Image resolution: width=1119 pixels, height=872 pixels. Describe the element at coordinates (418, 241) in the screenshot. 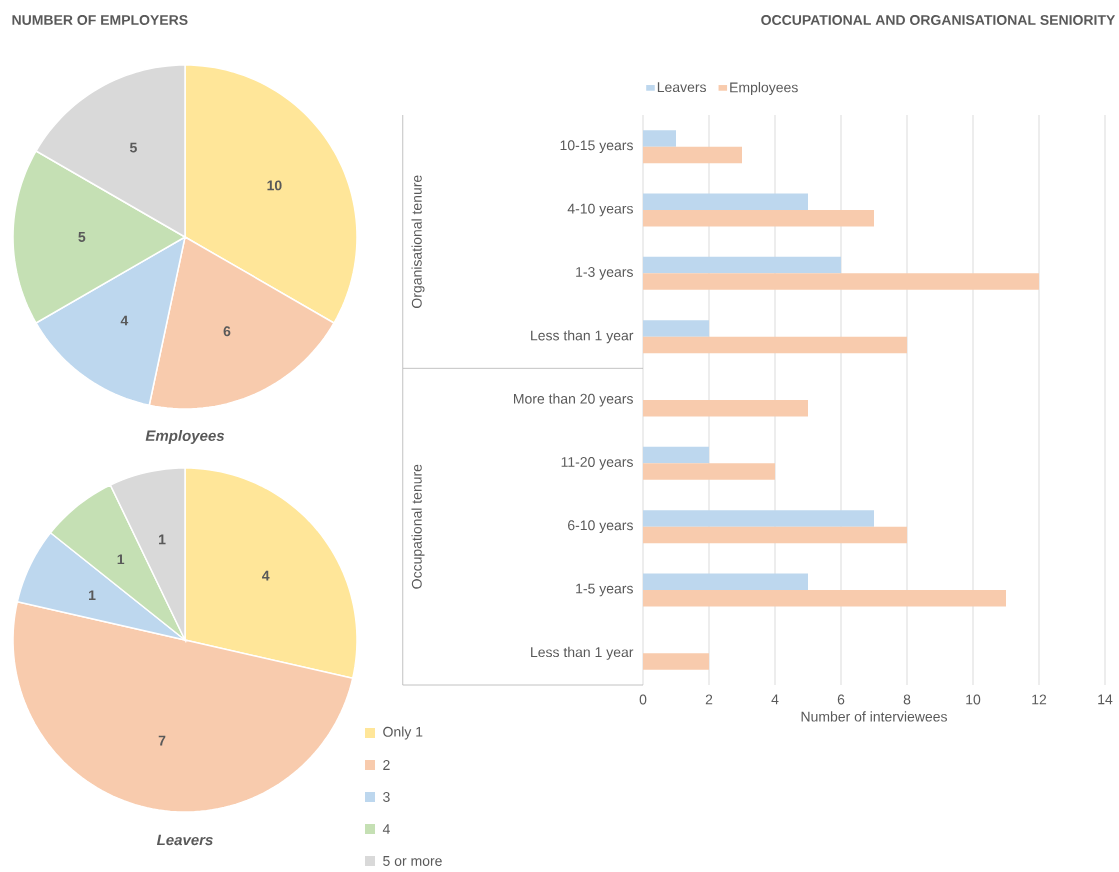

I see `text: Organisational tenure` at that location.